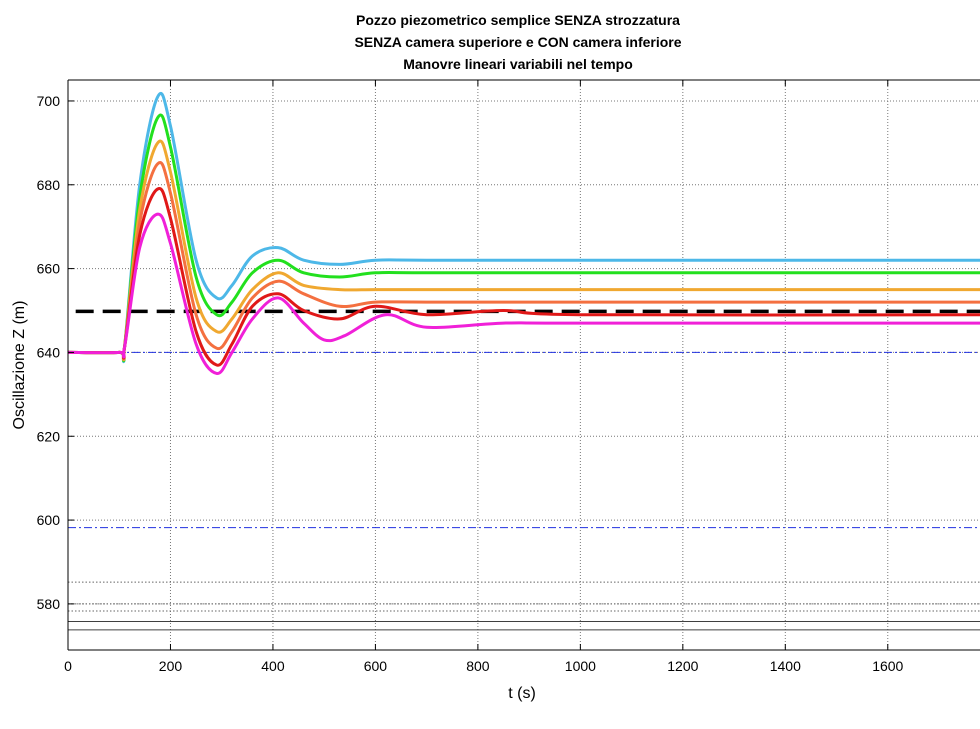 Image resolution: width=980 pixels, height=729 pixels. Describe the element at coordinates (49, 520) in the screenshot. I see `y-tick-label: 600` at that location.